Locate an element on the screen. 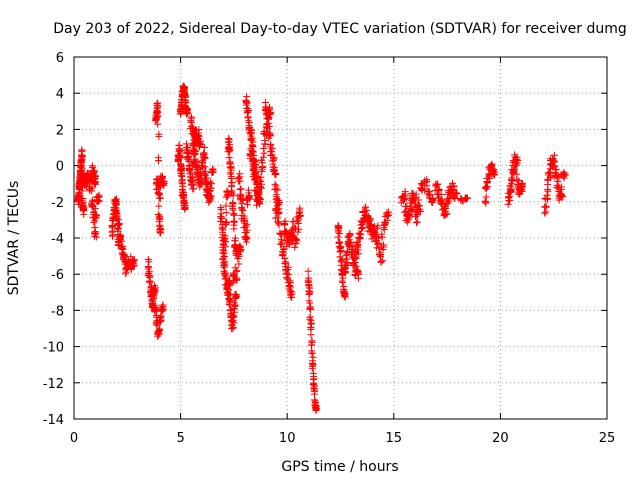 Image resolution: width=640 pixels, height=480 pixels. y-tick-label: -10 is located at coordinates (53, 348).